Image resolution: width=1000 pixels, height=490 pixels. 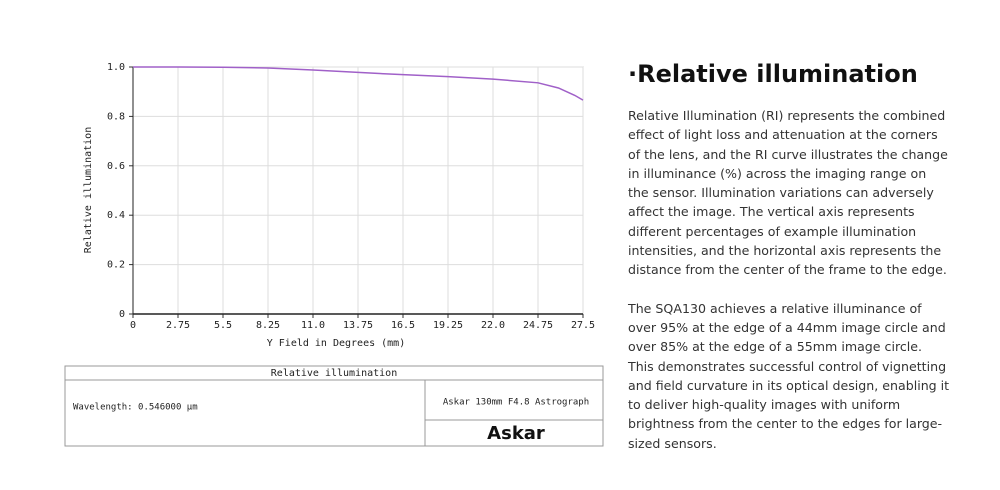 What do you see at coordinates (358, 83) in the screenshot?
I see `series-line` at bounding box center [358, 83].